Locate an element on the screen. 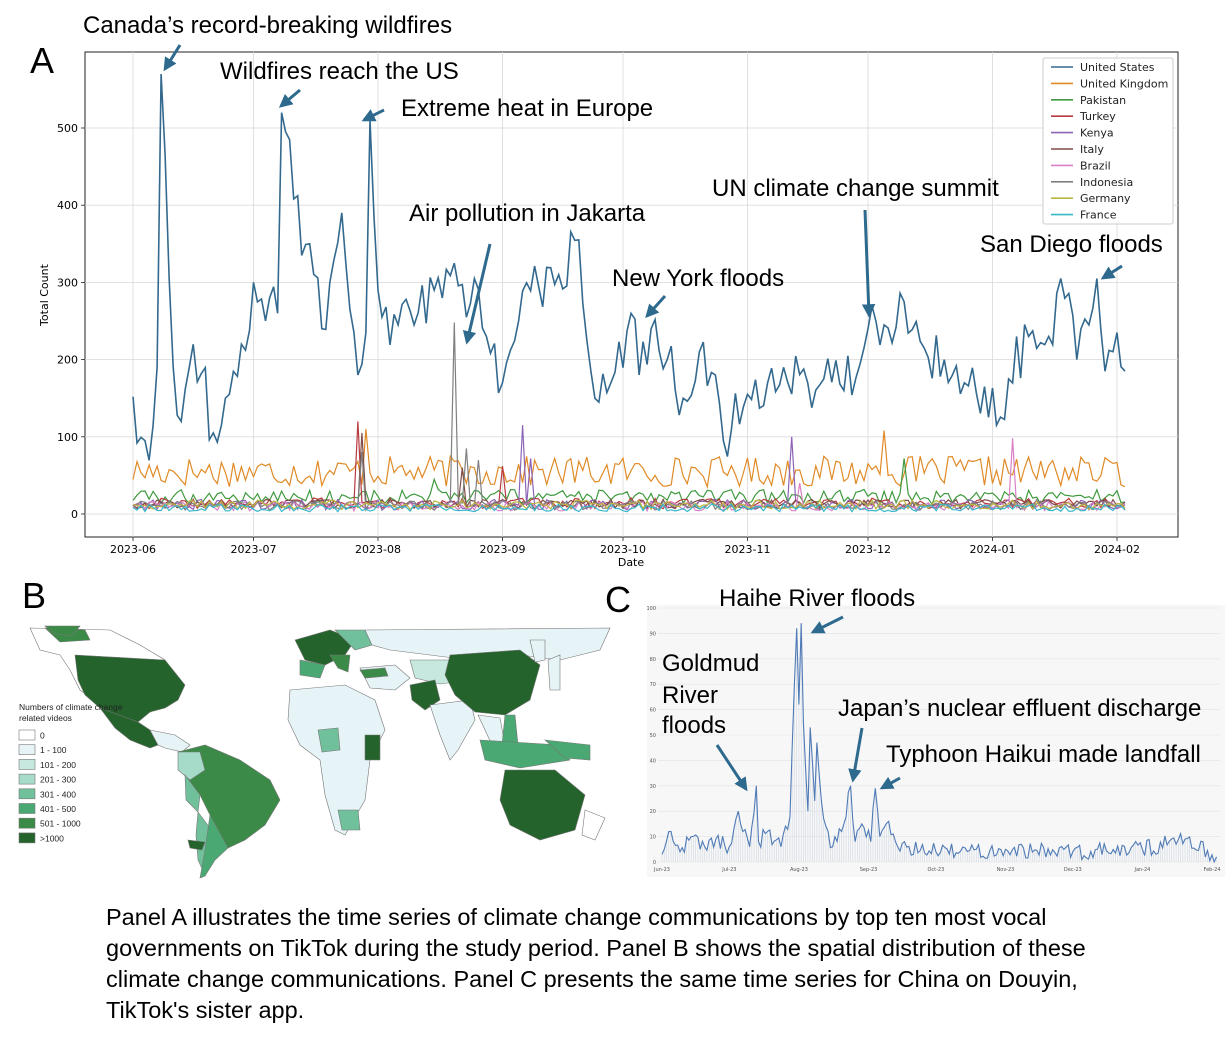 The height and width of the screenshot is (1064, 1228). legend-label-pakistan: Pakistan is located at coordinates (1103, 100).